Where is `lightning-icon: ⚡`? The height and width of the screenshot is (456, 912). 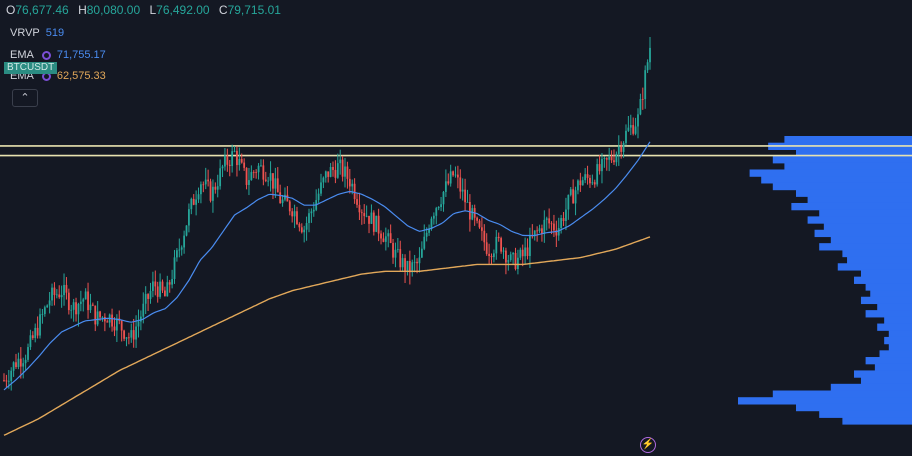 lightning-icon: ⚡ is located at coordinates (648, 445).